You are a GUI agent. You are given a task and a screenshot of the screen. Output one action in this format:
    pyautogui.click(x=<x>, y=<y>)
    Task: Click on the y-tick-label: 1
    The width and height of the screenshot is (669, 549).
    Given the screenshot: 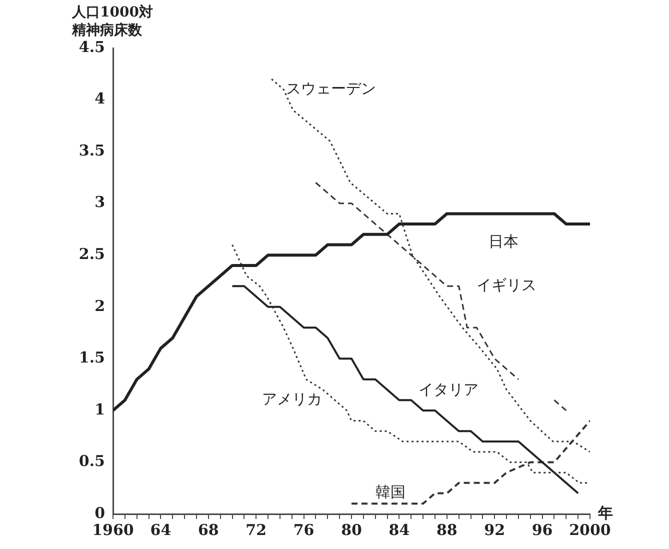 What is the action you would take?
    pyautogui.click(x=99, y=409)
    